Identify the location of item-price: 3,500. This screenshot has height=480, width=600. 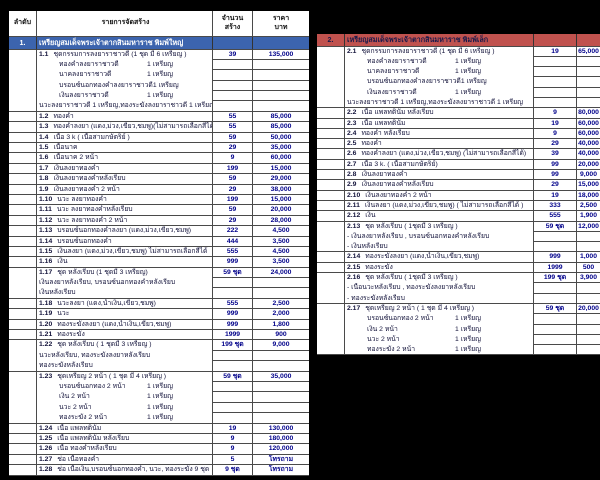
(281, 262).